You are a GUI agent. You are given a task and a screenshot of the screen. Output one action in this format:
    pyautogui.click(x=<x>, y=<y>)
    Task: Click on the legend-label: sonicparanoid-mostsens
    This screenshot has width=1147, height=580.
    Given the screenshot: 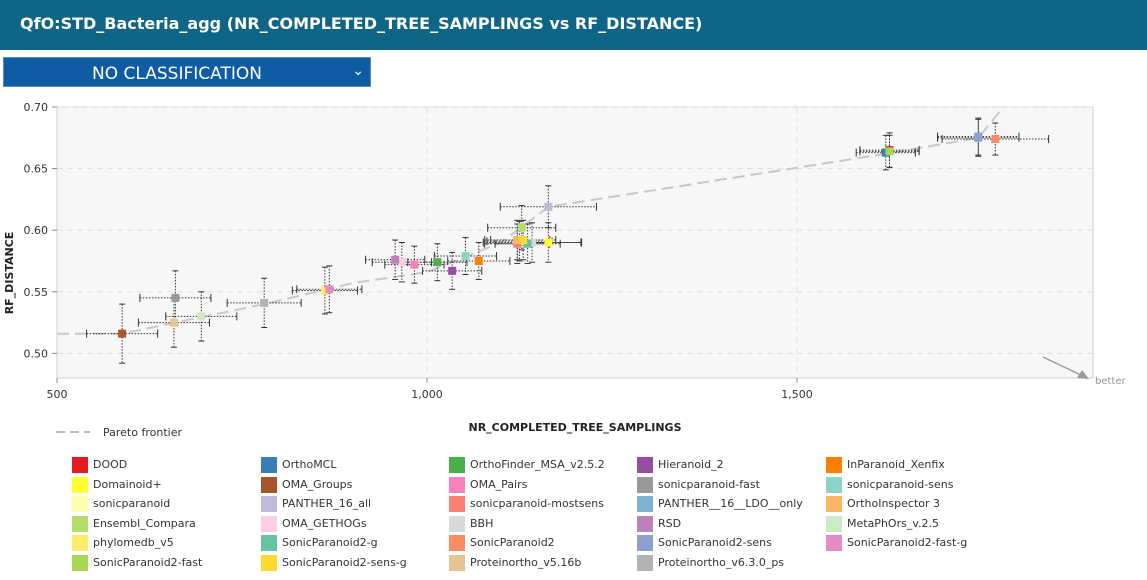 What is the action you would take?
    pyautogui.click(x=537, y=504)
    